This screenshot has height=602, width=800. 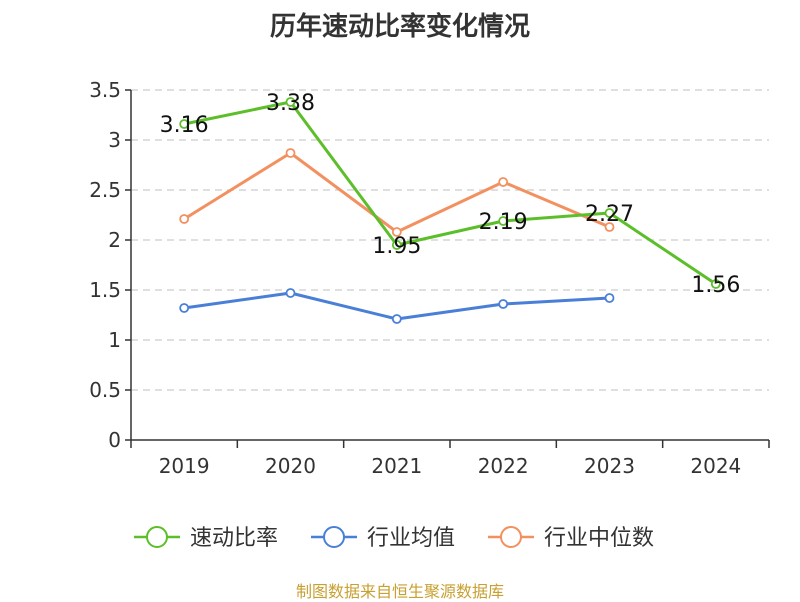 What do you see at coordinates (503, 466) in the screenshot?
I see `x-tick-label-2022: 2022` at bounding box center [503, 466].